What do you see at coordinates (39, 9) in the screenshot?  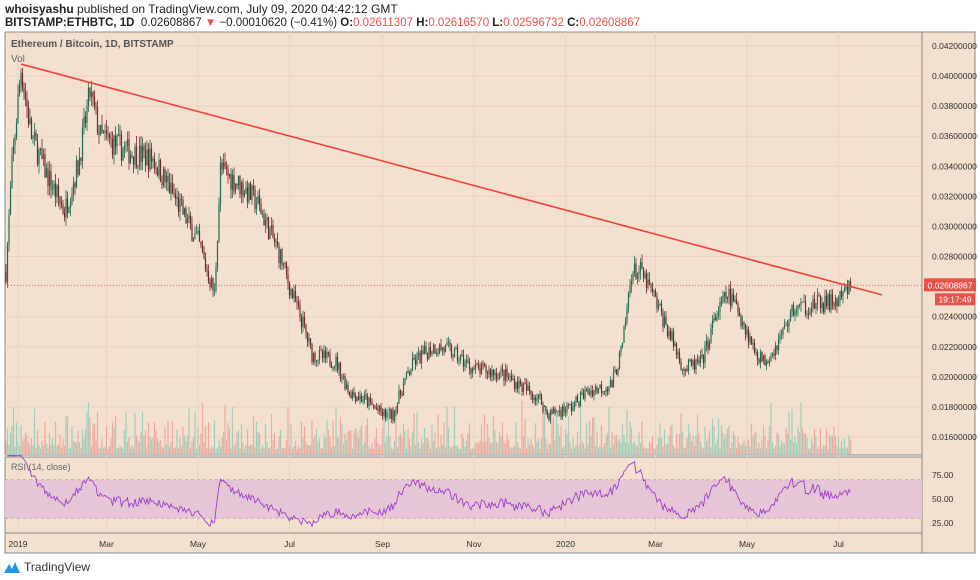 I see `author: whoisyashu` at bounding box center [39, 9].